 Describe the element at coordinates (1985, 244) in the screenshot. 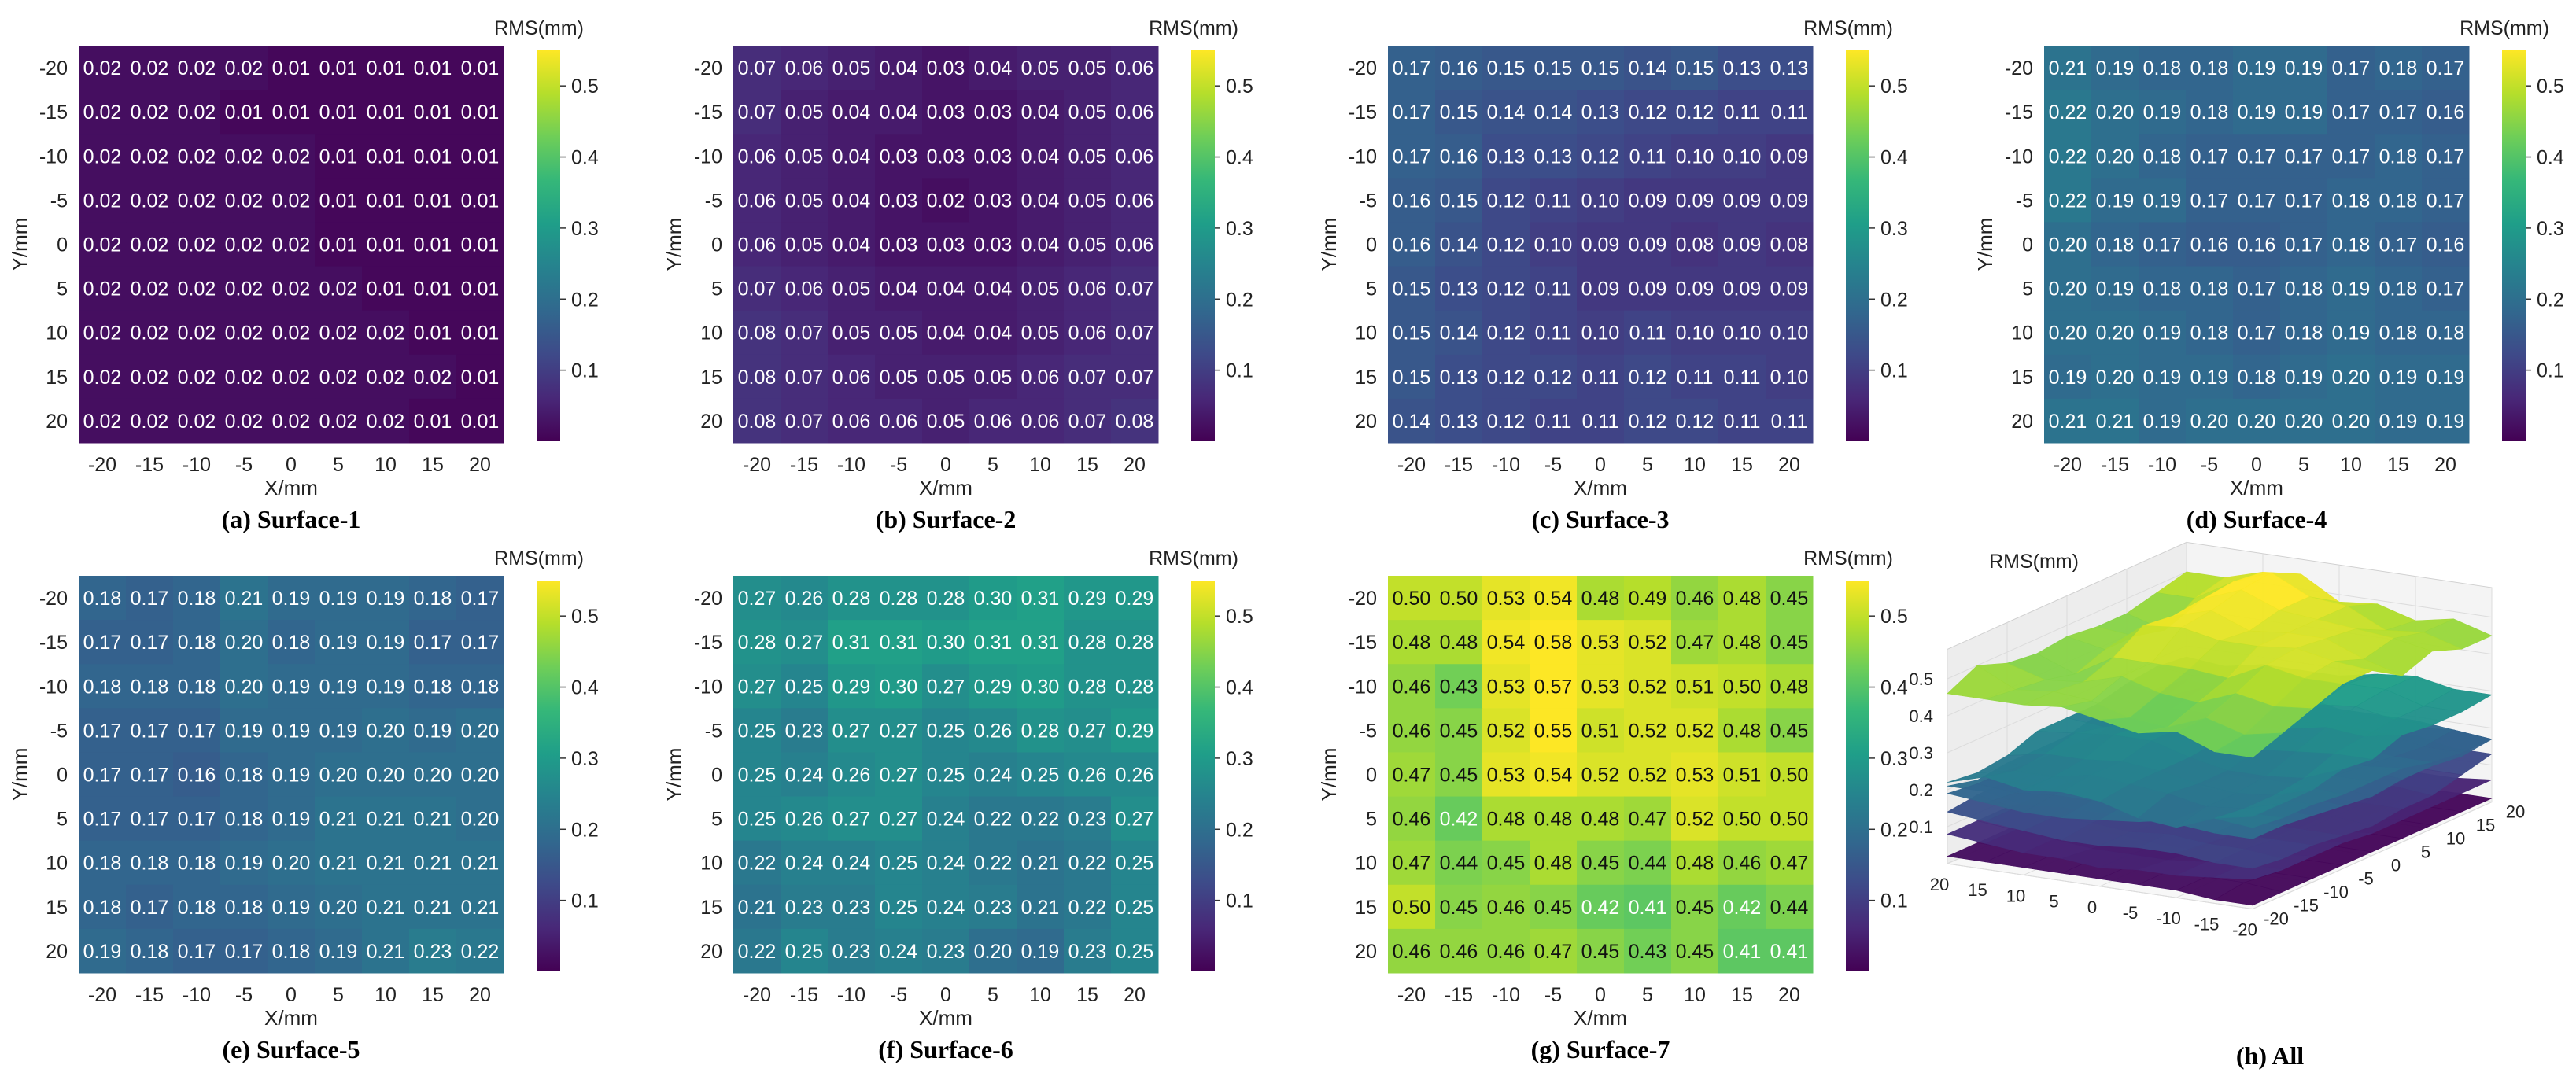

I see `y-axis-label: Y/mm` at that location.